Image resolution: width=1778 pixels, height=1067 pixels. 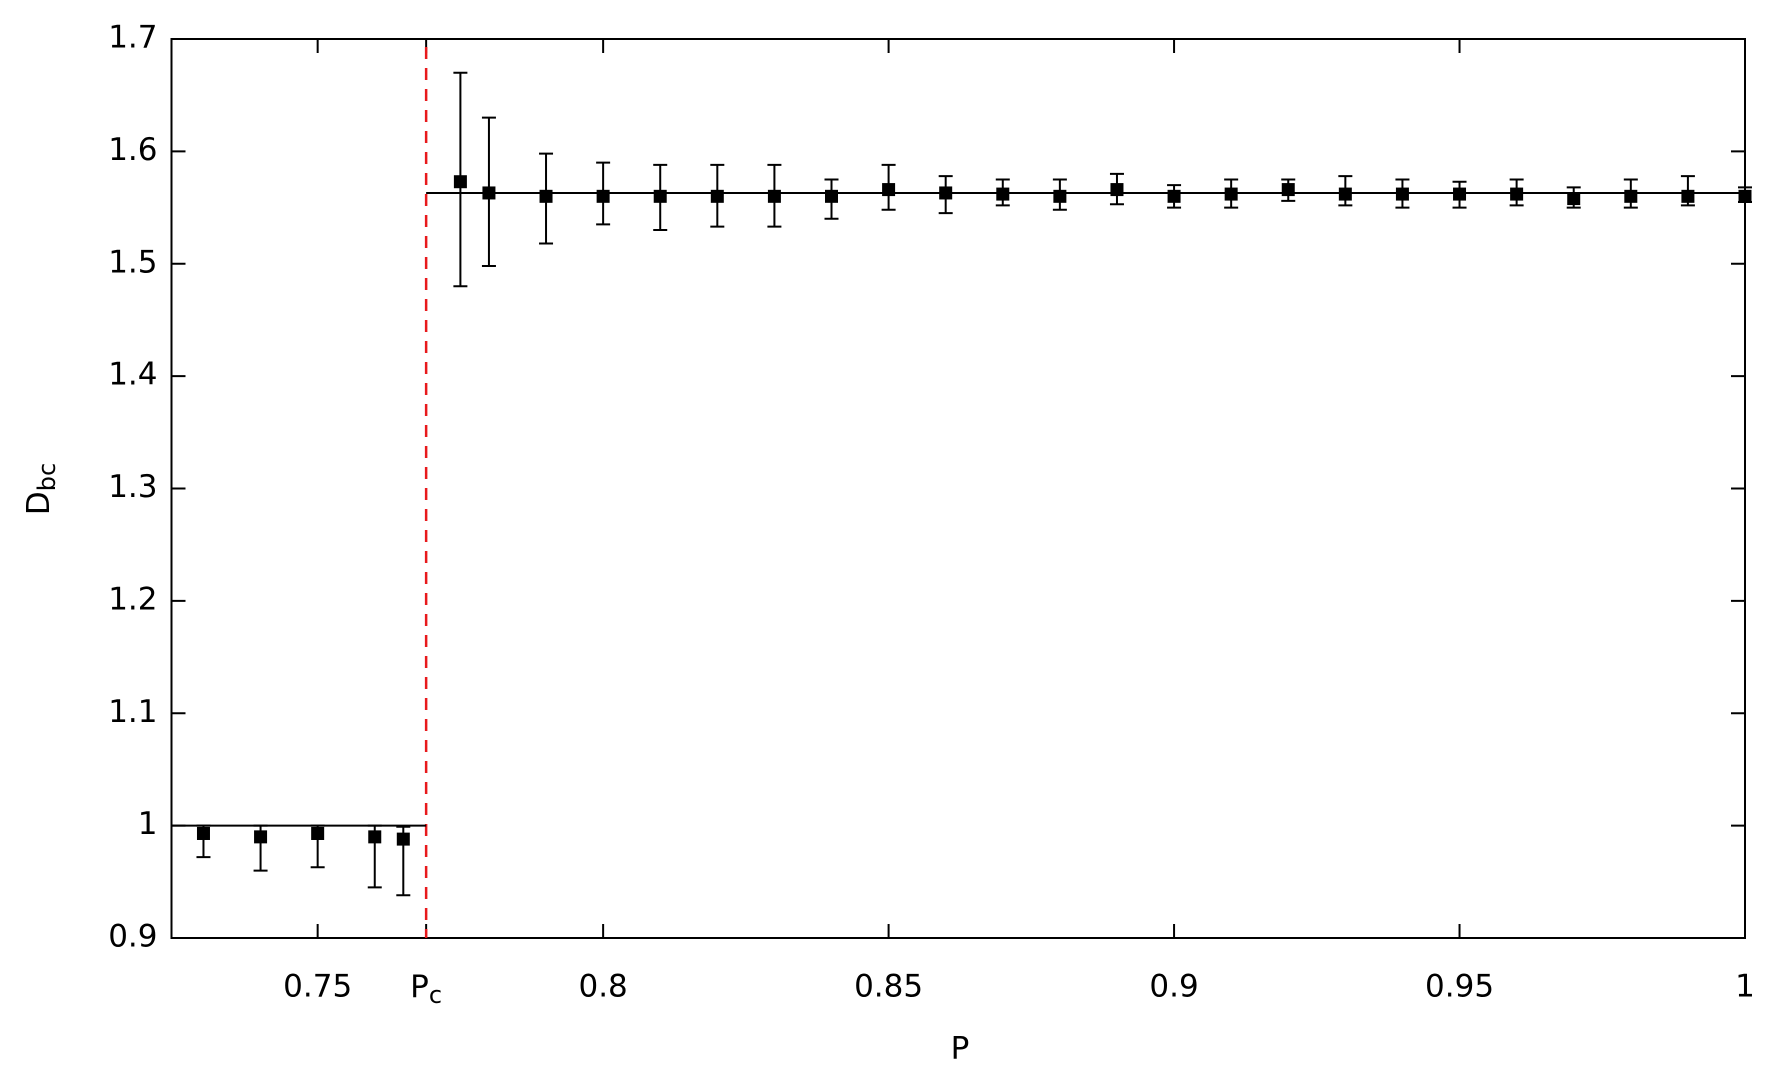 What do you see at coordinates (148, 824) in the screenshot?
I see `y-tick-label: 1` at bounding box center [148, 824].